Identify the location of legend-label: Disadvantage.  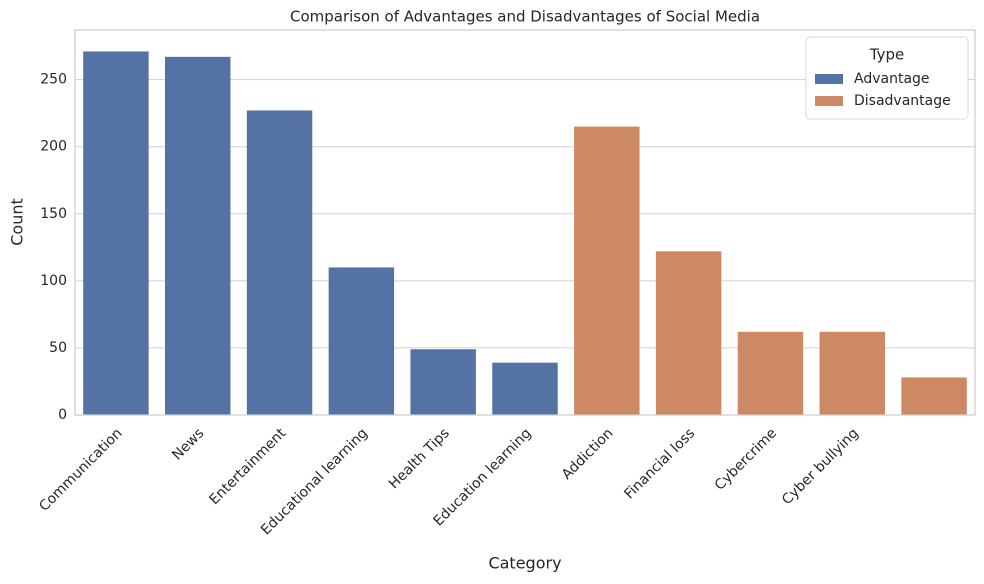
(902, 101).